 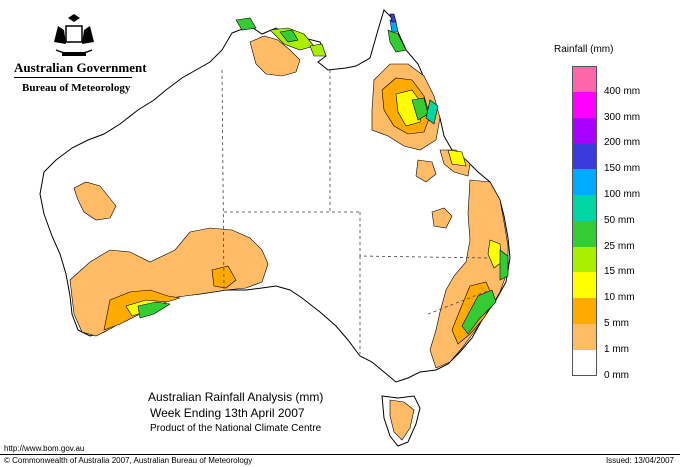 I want to click on legend-row: 50 mm, so click(x=622, y=231).